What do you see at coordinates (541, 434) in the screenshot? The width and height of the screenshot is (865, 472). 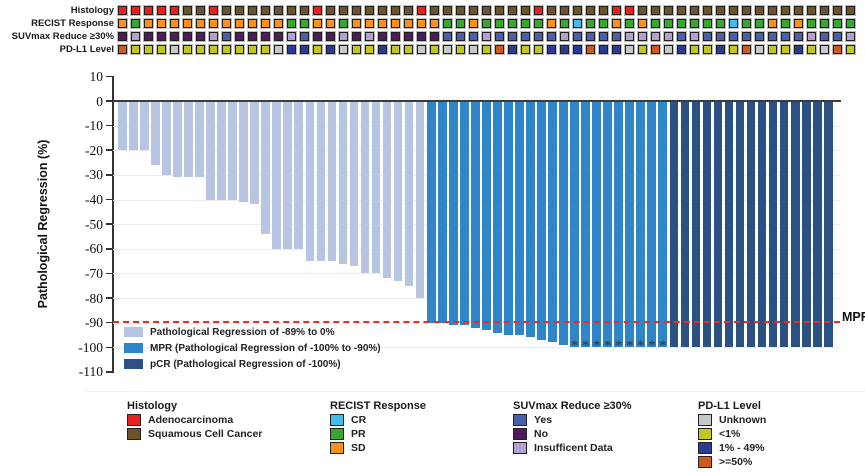 I see `legend-item-label: No` at bounding box center [541, 434].